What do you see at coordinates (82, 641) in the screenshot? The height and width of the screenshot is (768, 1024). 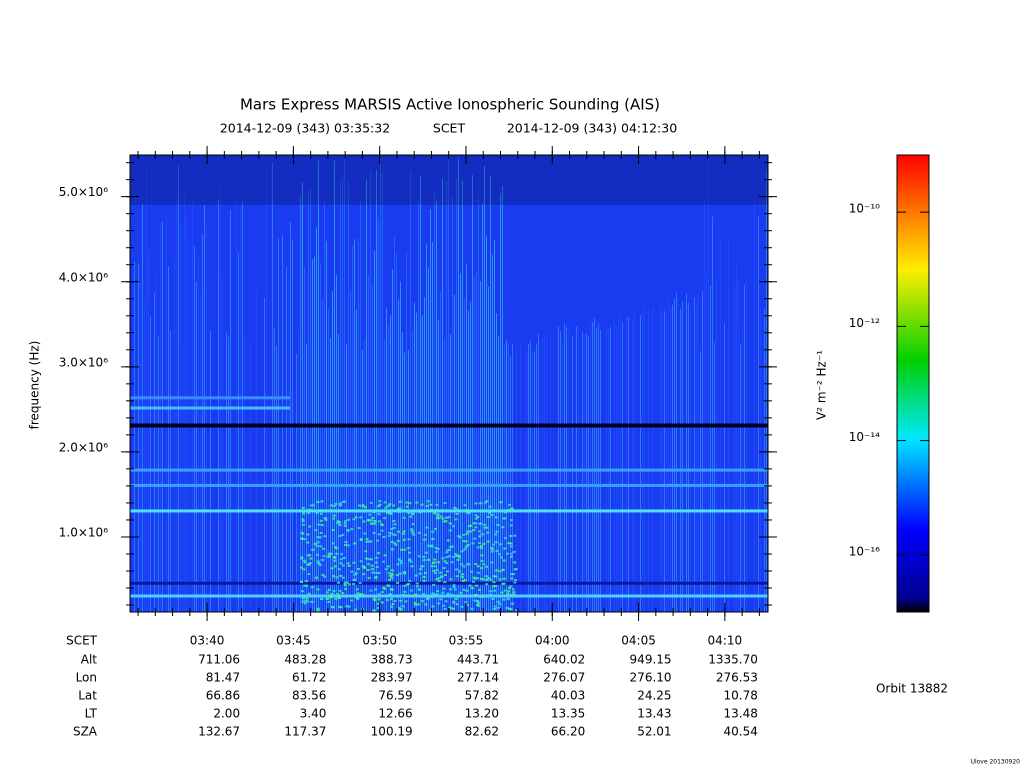 I see `table-row-label: SCET` at bounding box center [82, 641].